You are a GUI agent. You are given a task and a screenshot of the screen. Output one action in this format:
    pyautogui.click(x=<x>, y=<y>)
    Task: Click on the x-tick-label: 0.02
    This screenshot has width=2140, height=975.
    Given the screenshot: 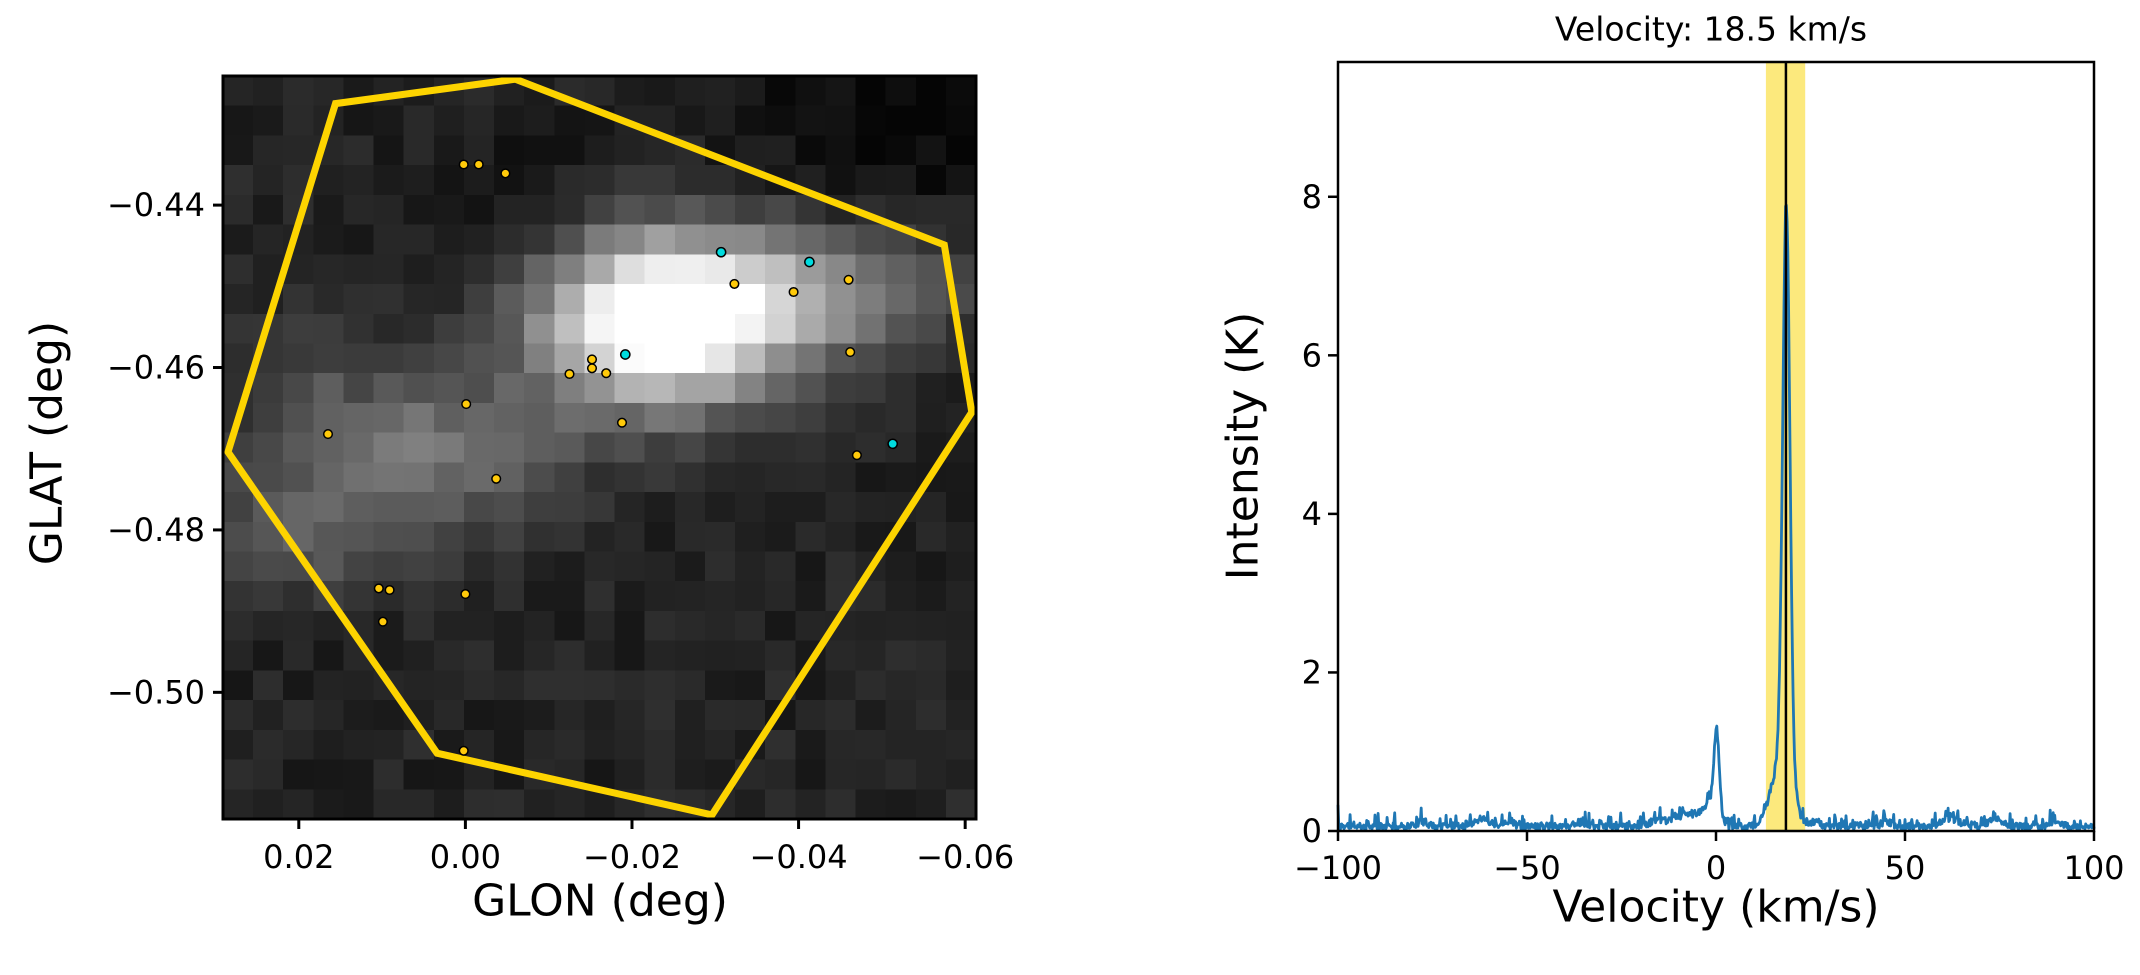 What is the action you would take?
    pyautogui.click(x=298, y=857)
    